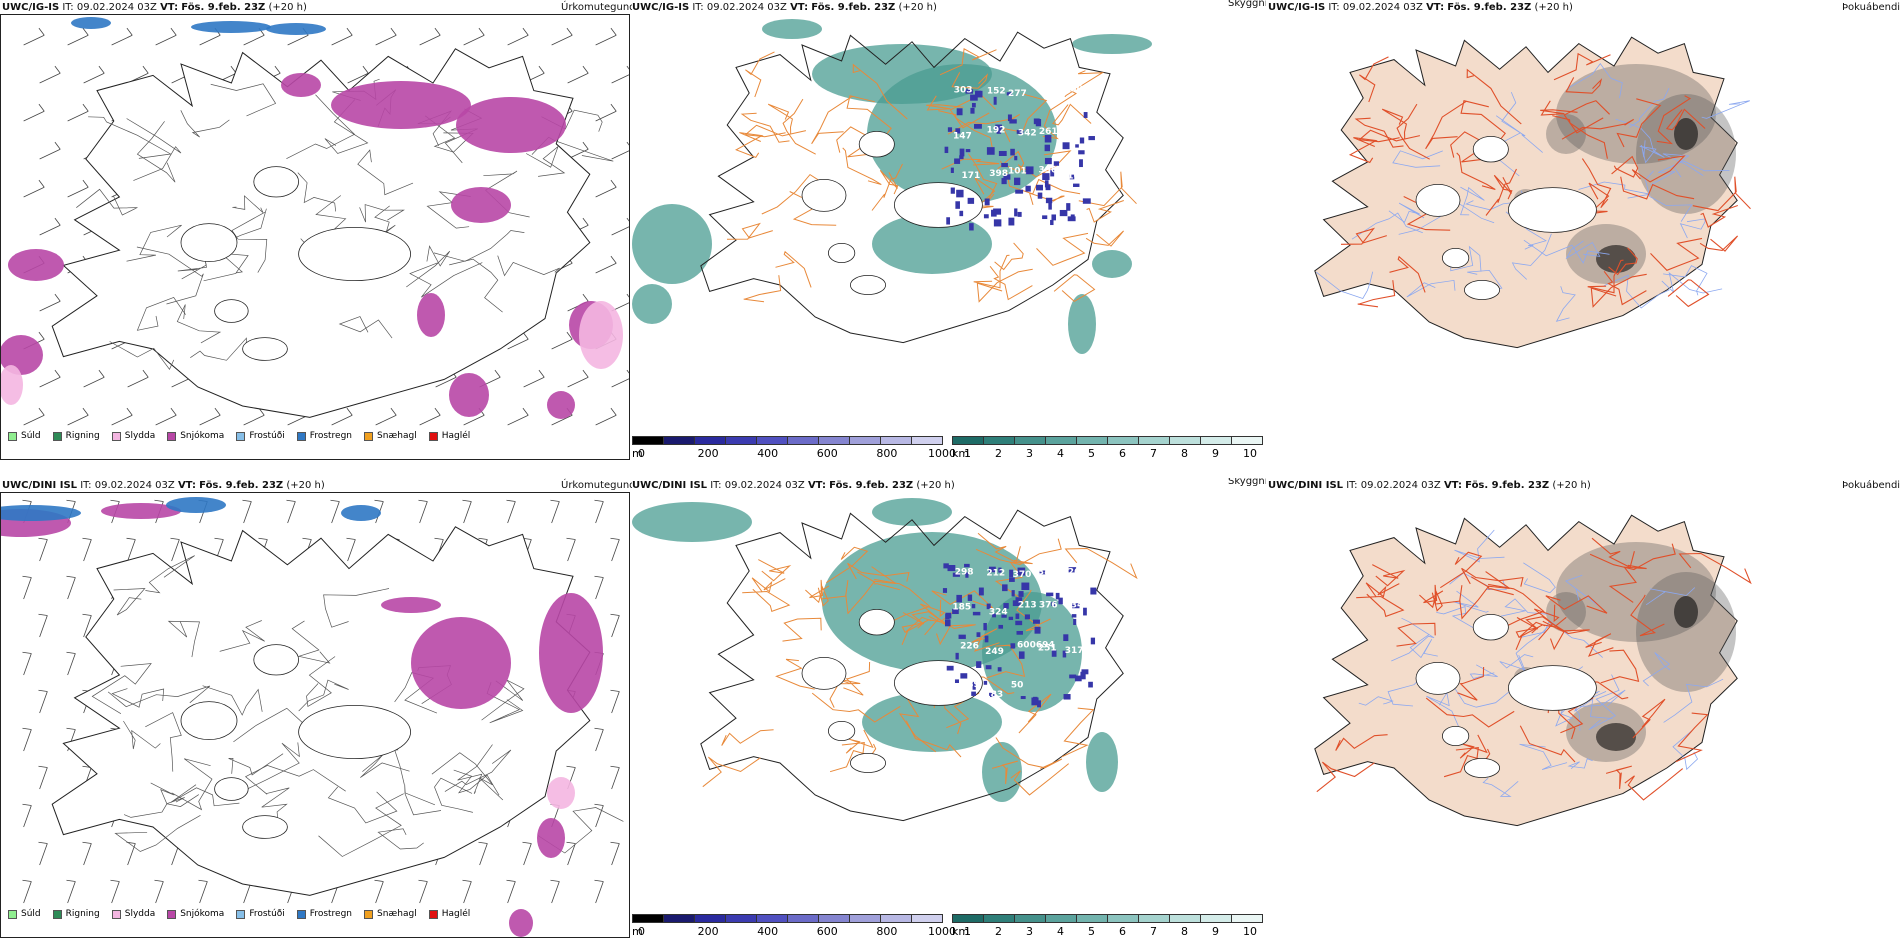  I want to click on colorbar-tick: 7, so click(1153, 931).